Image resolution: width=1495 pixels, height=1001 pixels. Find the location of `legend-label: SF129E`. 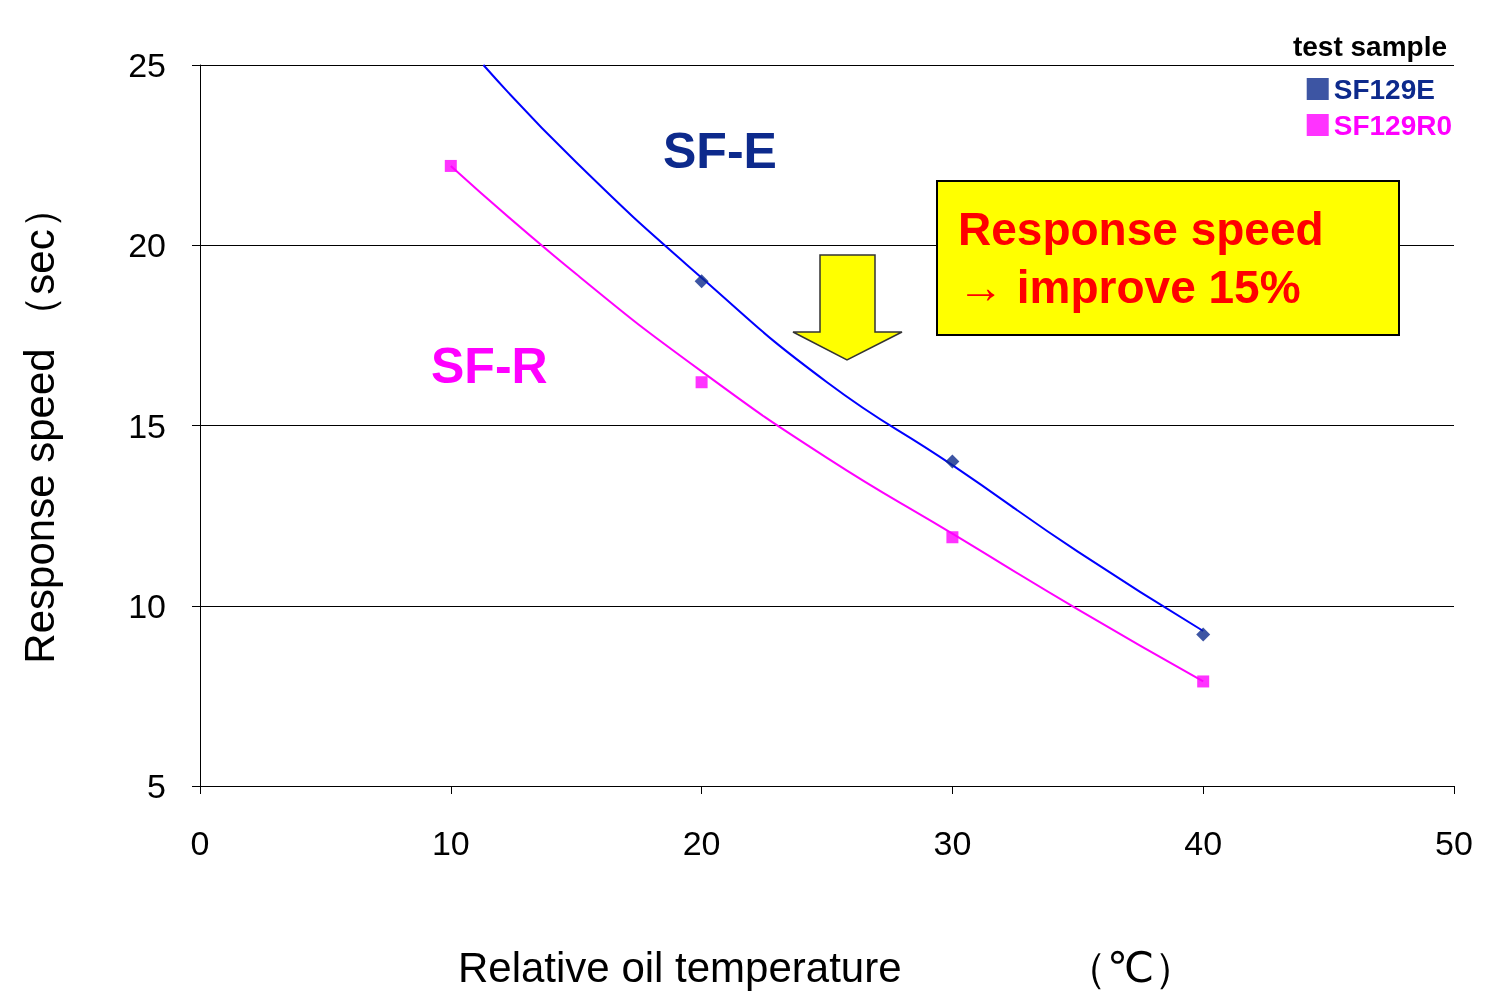

legend-label: SF129E is located at coordinates (1384, 89).